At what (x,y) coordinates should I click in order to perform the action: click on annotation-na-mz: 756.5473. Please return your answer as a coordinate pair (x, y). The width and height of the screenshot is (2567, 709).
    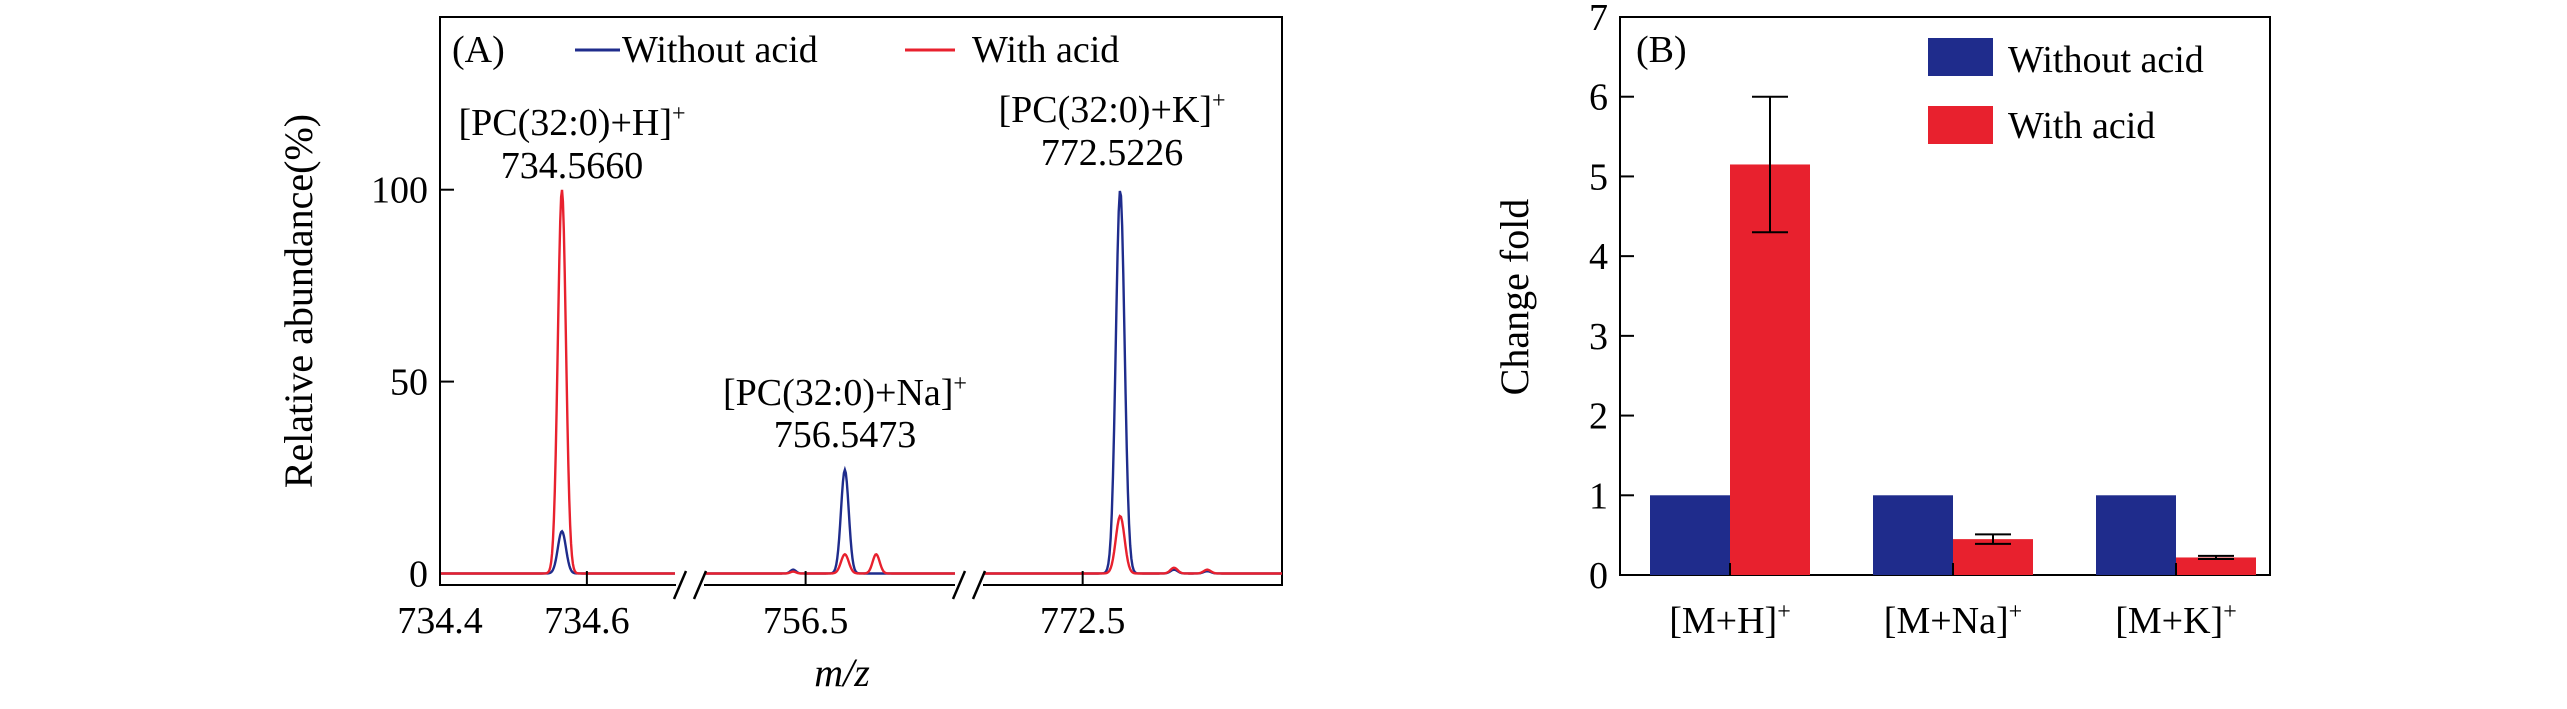
    Looking at the image, I should click on (845, 435).